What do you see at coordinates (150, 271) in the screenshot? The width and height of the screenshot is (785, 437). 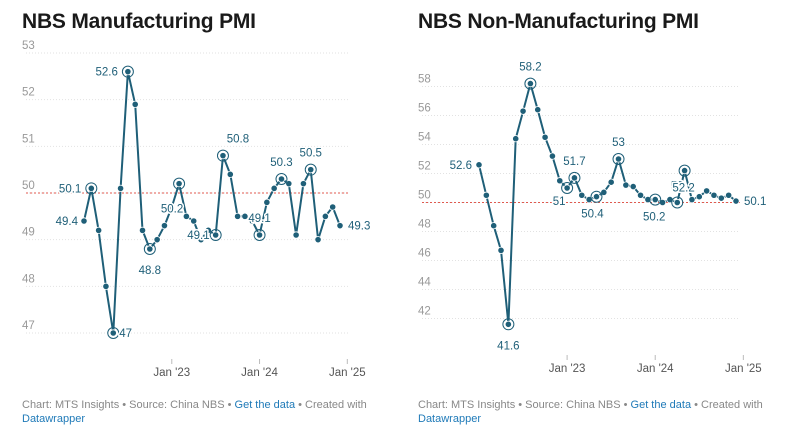 I see `data-label: 48.8` at bounding box center [150, 271].